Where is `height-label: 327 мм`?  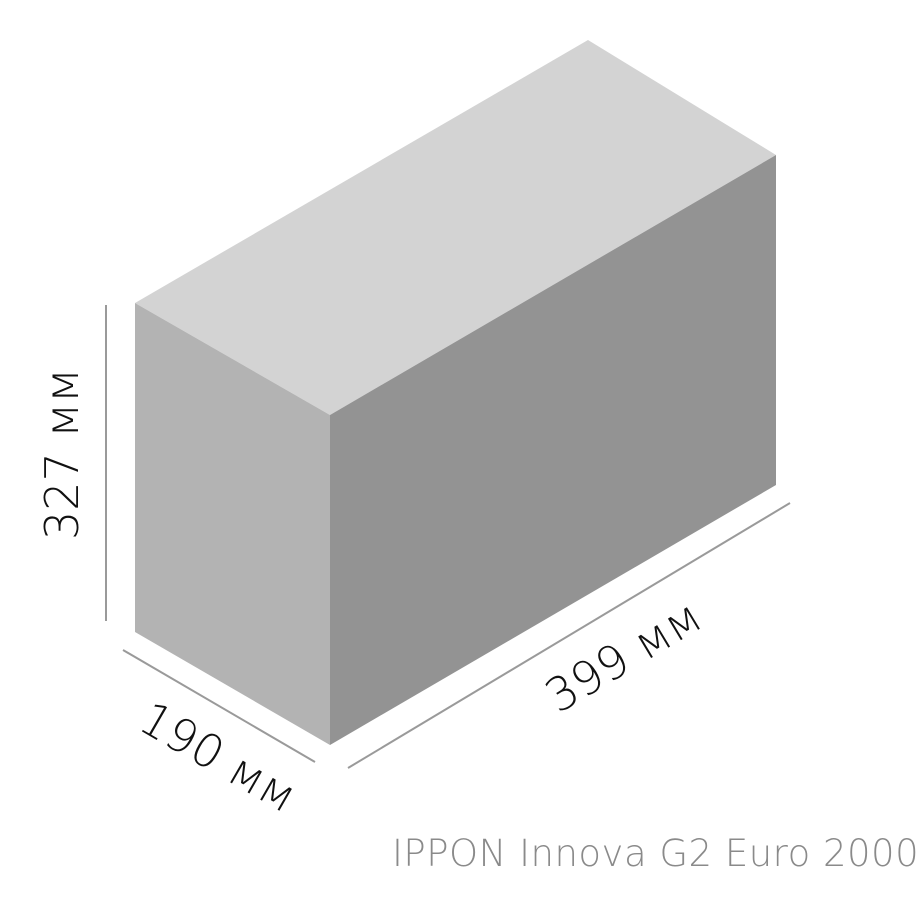
height-label: 327 мм is located at coordinates (62, 454).